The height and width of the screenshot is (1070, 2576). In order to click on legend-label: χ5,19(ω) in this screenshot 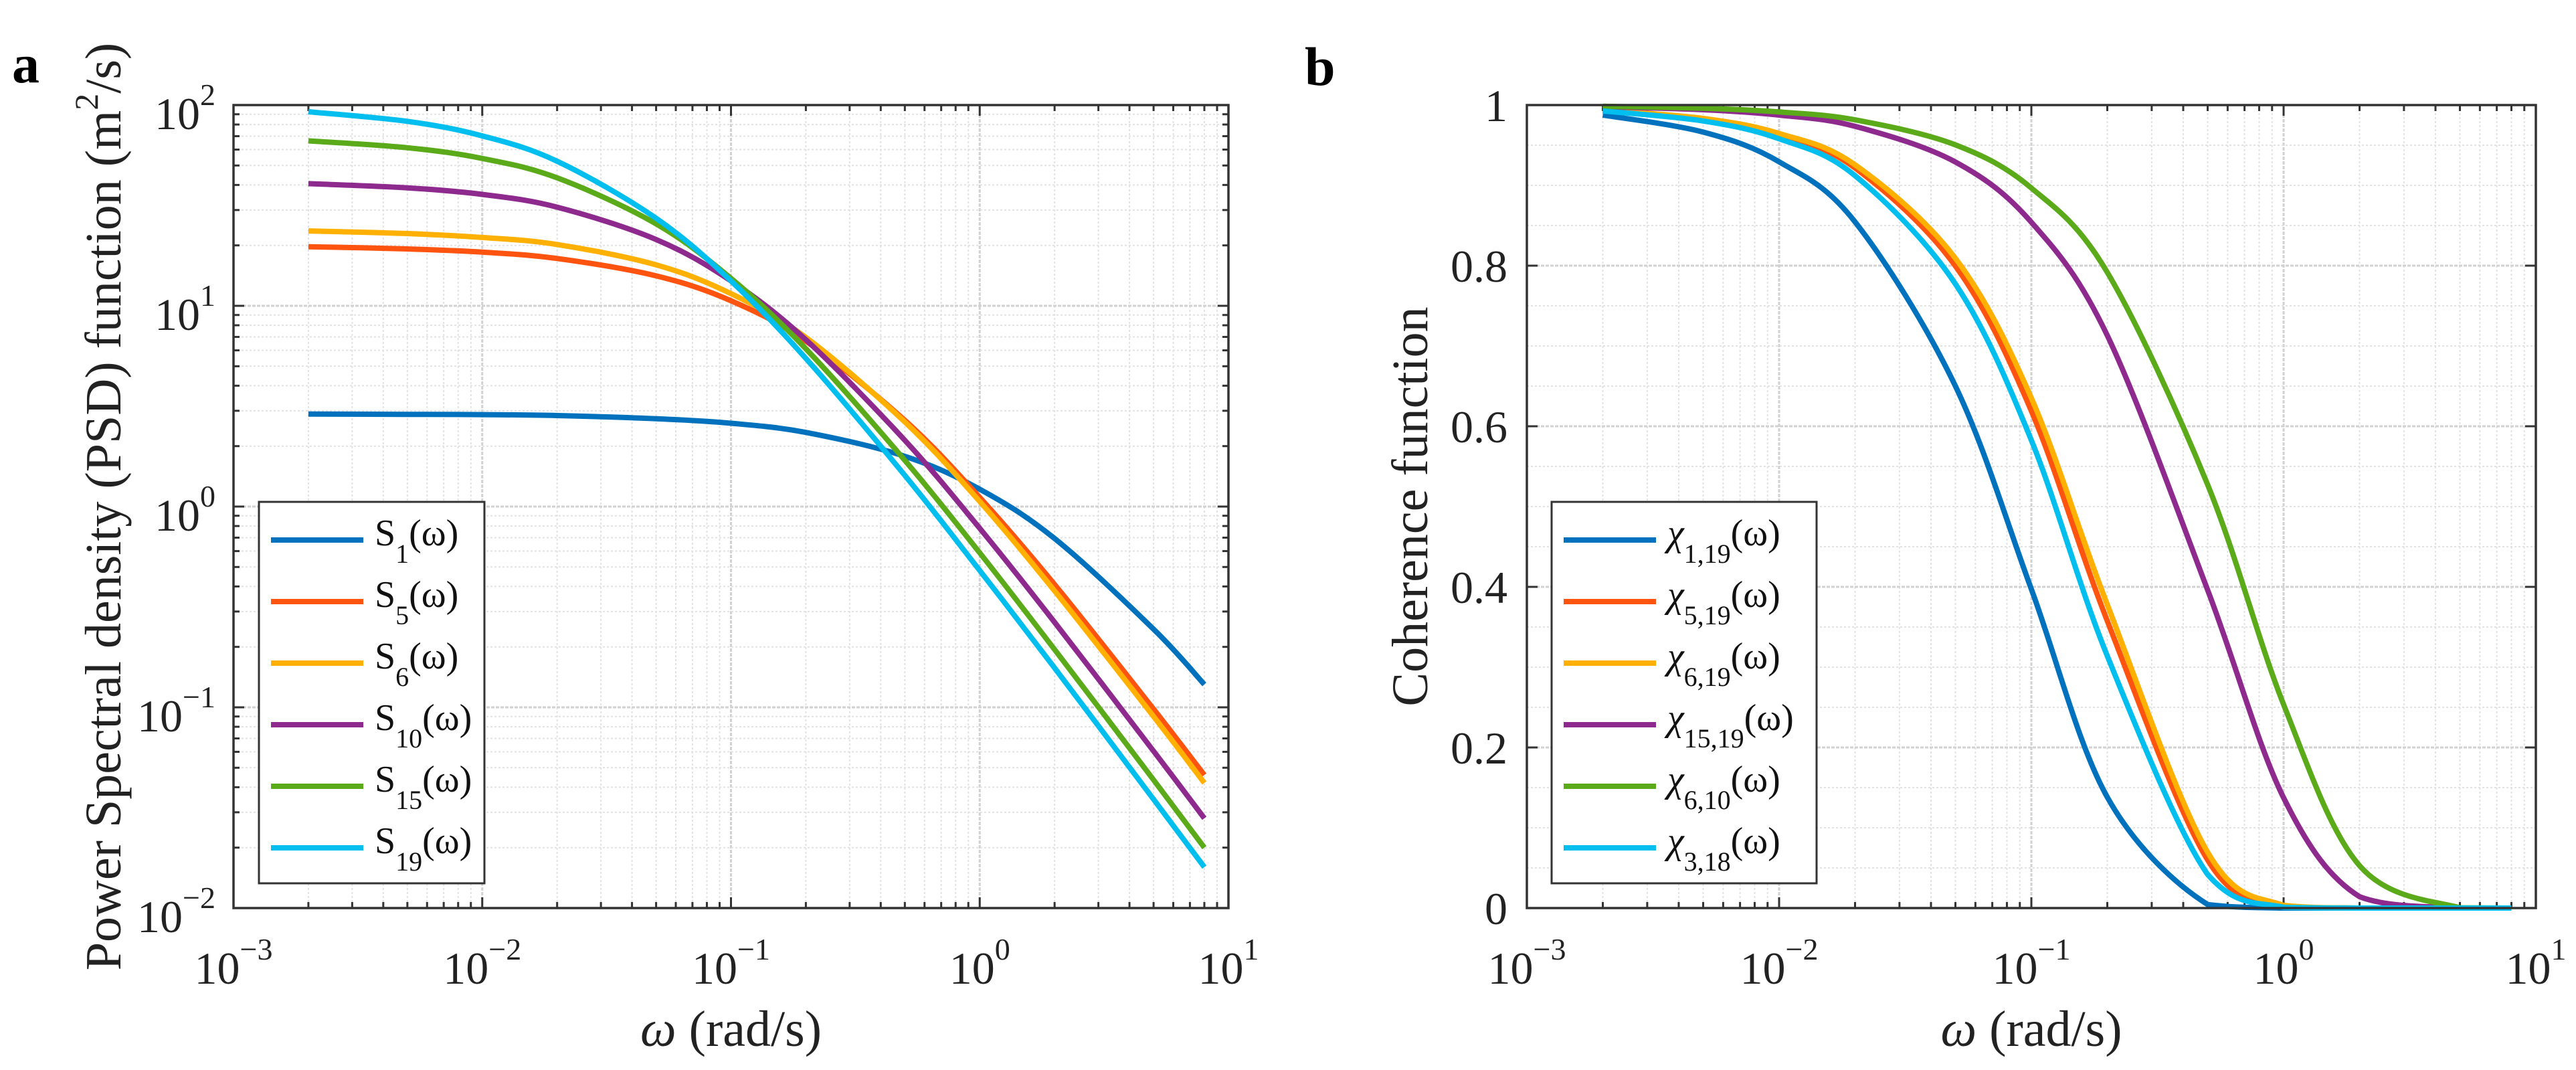, I will do `click(1722, 602)`.